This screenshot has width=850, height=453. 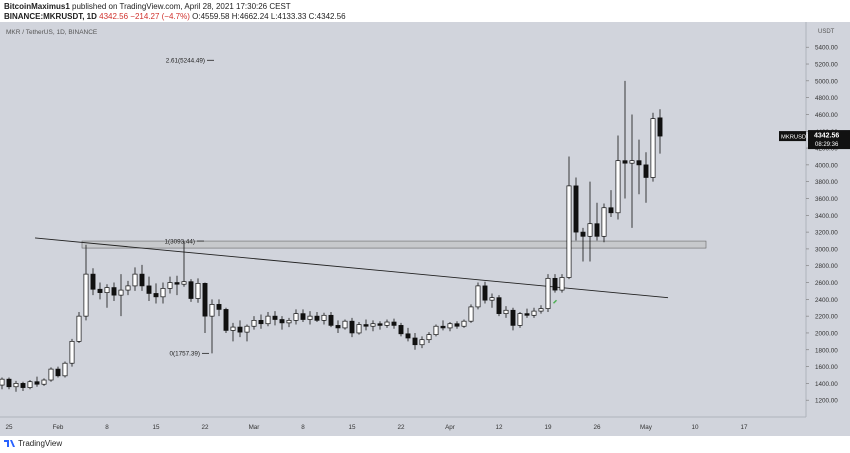 What do you see at coordinates (555, 301) in the screenshot?
I see `breakout-marker` at bounding box center [555, 301].